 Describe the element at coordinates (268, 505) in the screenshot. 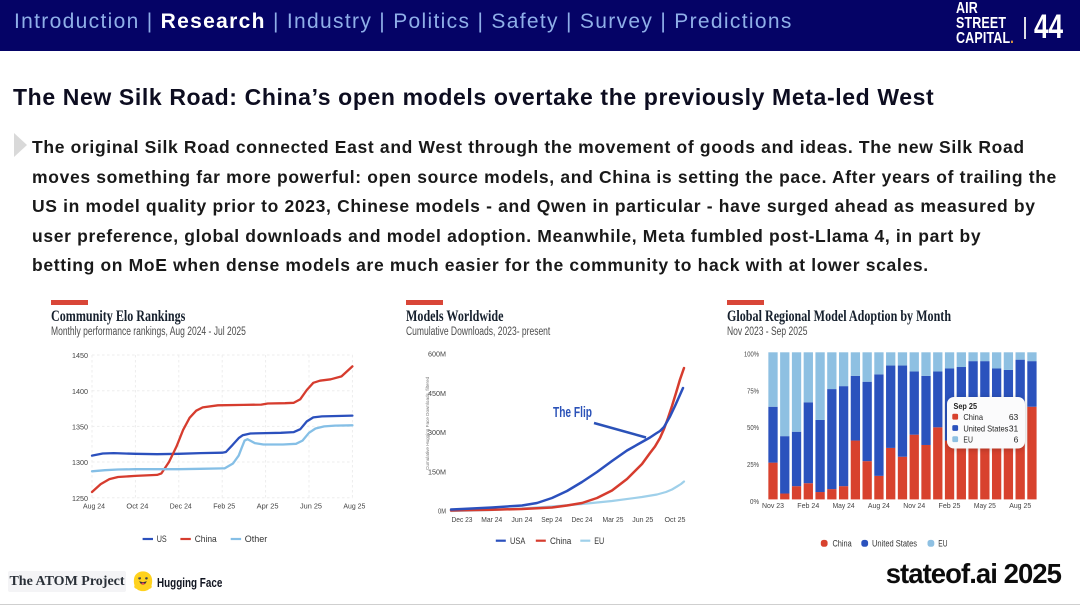

I see `svg-text: Apr 25` at that location.